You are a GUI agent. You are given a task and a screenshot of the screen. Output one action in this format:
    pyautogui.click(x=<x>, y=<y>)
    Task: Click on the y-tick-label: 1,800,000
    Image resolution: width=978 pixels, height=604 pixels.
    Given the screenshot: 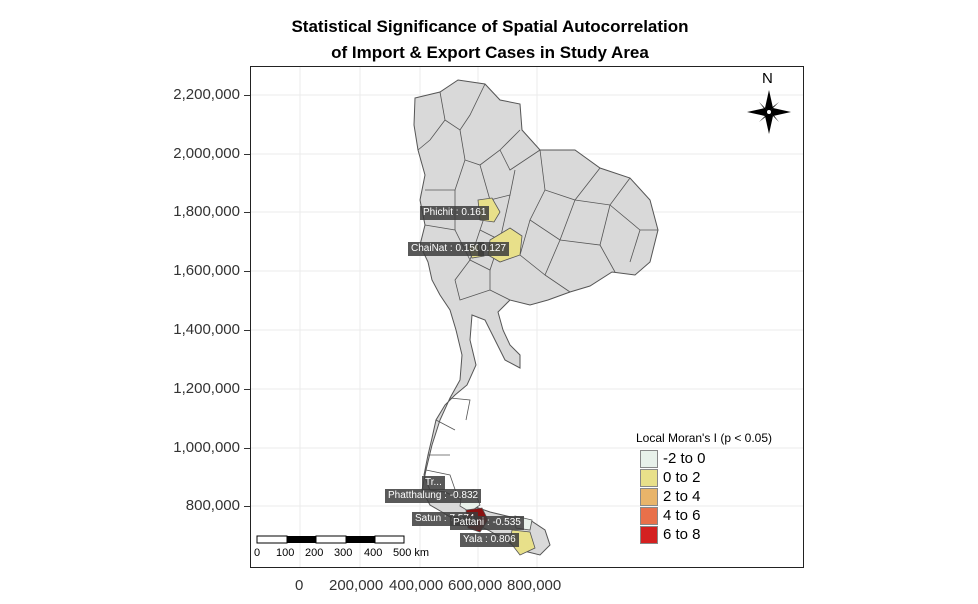 What is the action you would take?
    pyautogui.click(x=206, y=211)
    